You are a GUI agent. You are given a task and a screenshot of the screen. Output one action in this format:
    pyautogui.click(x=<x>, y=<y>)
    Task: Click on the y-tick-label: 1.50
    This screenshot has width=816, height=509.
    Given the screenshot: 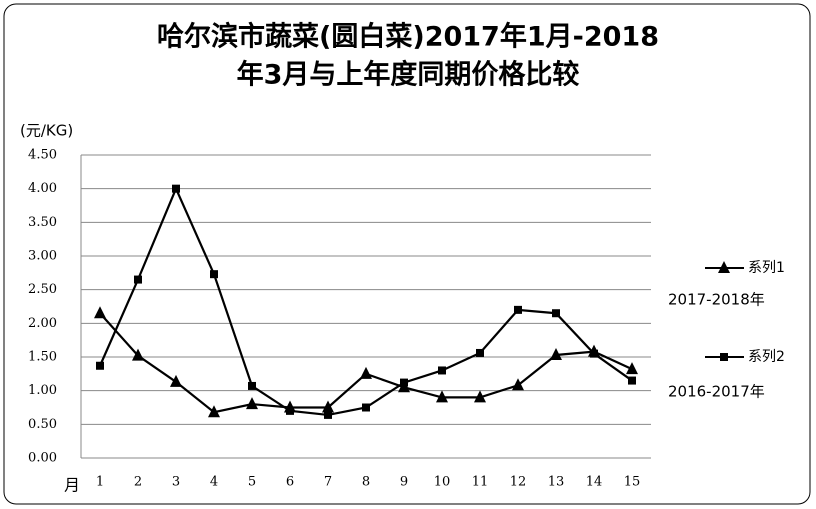 What is the action you would take?
    pyautogui.click(x=42, y=357)
    